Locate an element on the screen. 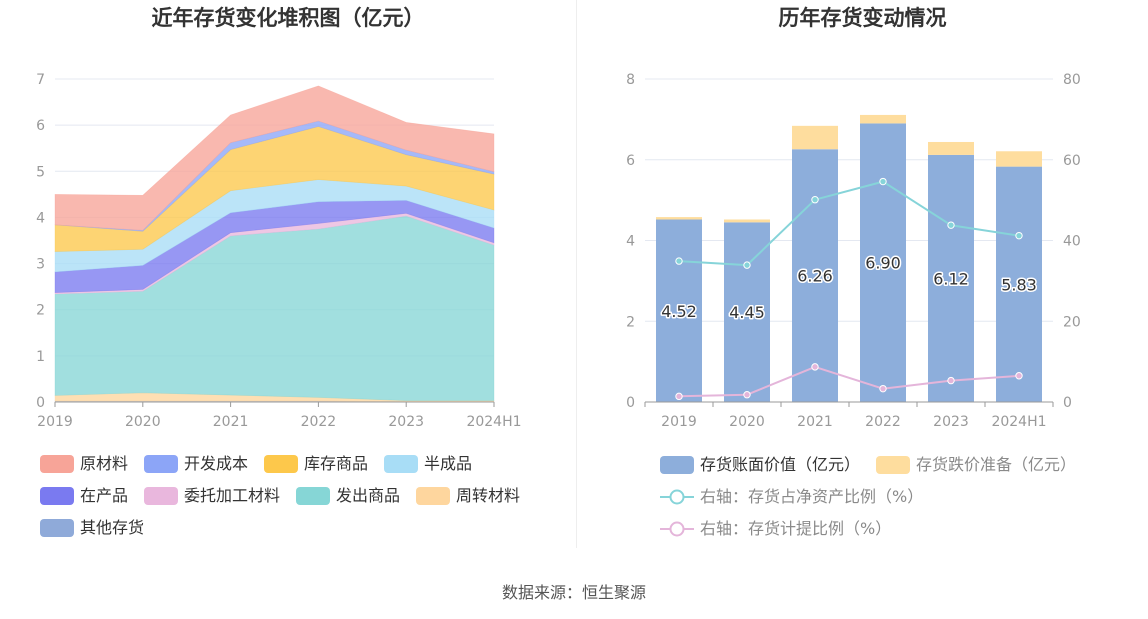 The width and height of the screenshot is (1148, 619). legend-item-3: 半成品 is located at coordinates (428, 464).